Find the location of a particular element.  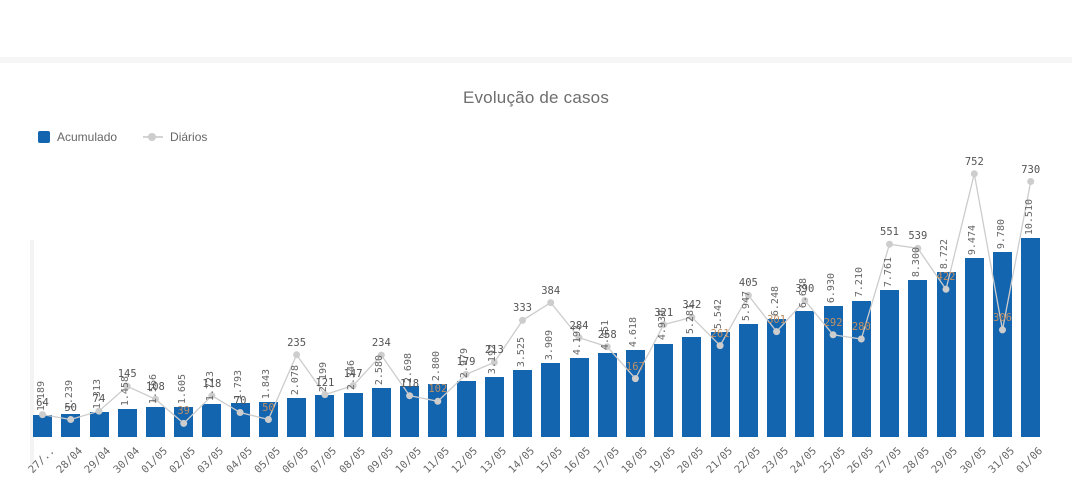

legend-label-acumulado: Acumulado is located at coordinates (87, 137).